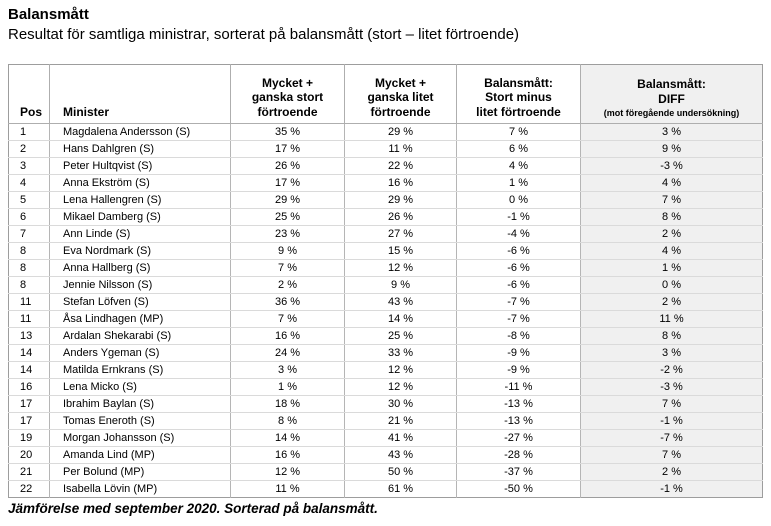  I want to click on diff-cell: 11 %, so click(671, 319).